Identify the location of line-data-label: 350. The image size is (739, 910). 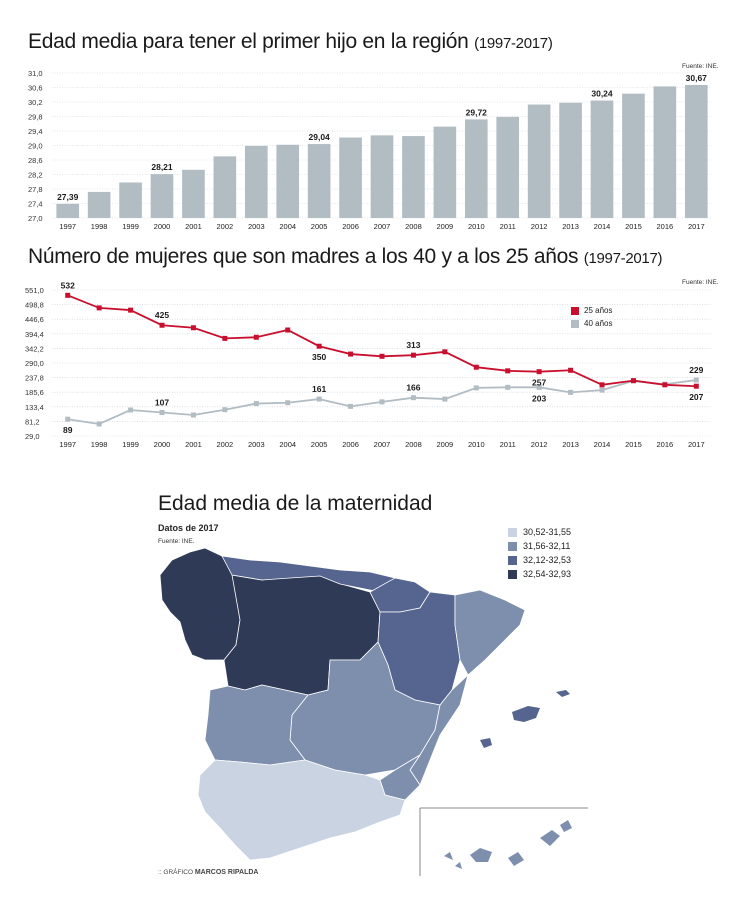
(319, 357).